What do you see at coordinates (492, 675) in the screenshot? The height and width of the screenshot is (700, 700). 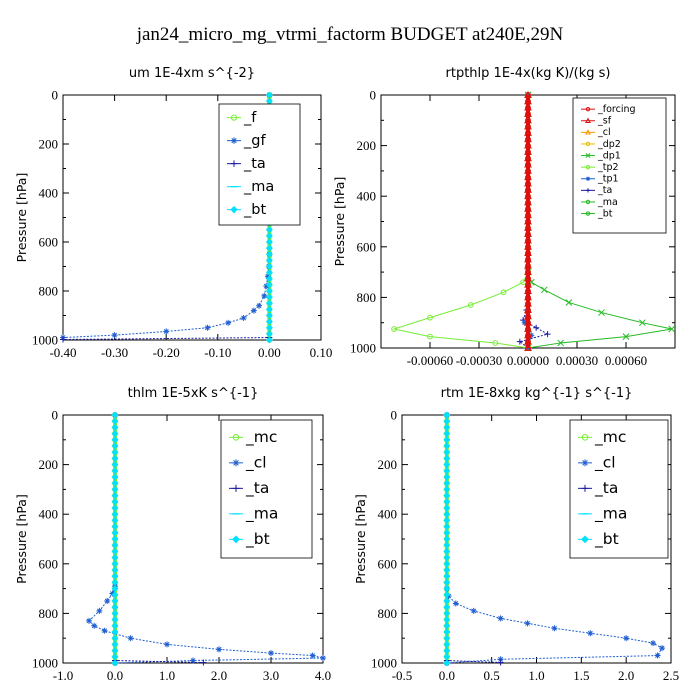 I see `x-tick-label: 0.5` at bounding box center [492, 675].